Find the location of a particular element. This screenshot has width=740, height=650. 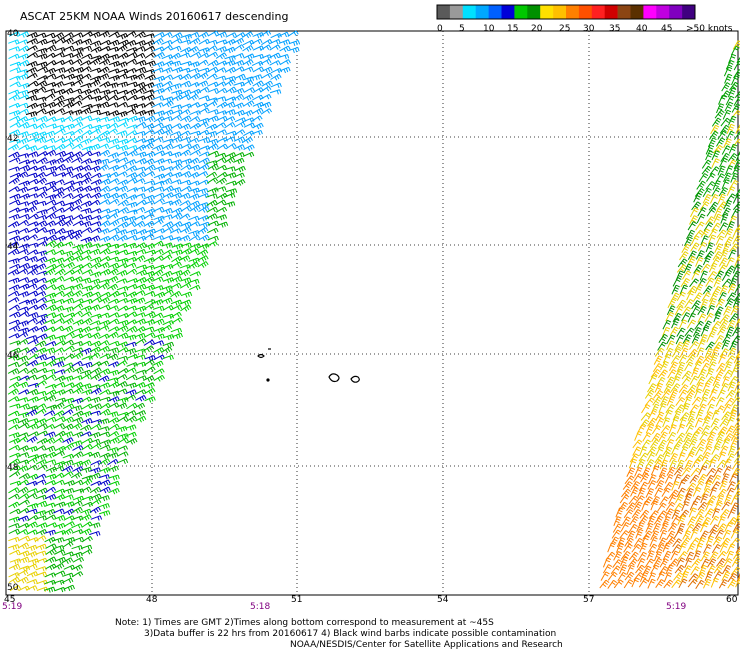

time-label: 5:18 is located at coordinates (260, 607).